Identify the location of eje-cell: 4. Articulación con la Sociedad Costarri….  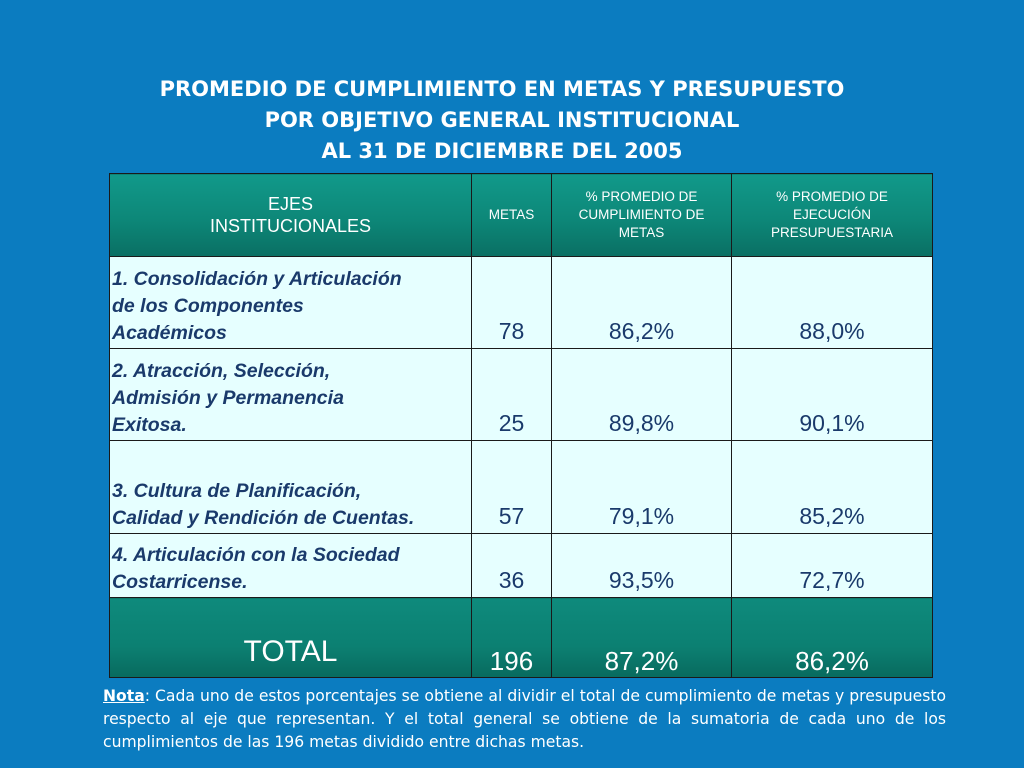
(290, 565).